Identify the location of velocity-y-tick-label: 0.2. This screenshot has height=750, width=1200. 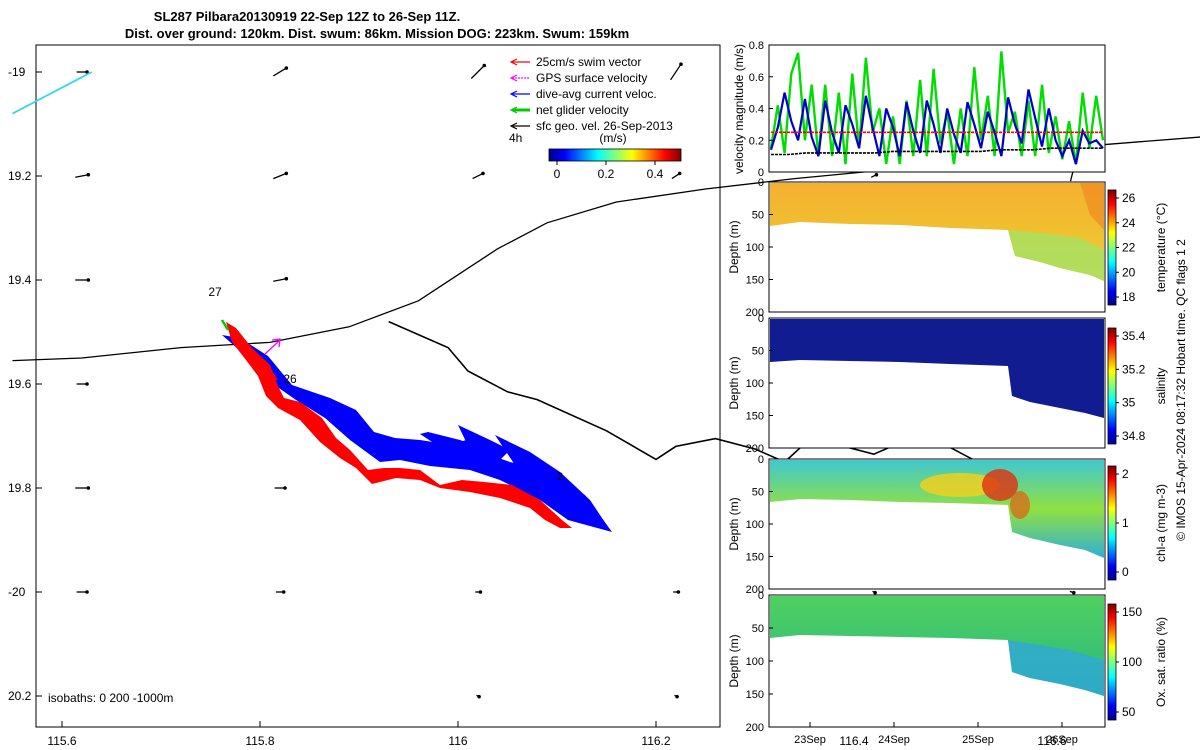
(756, 141).